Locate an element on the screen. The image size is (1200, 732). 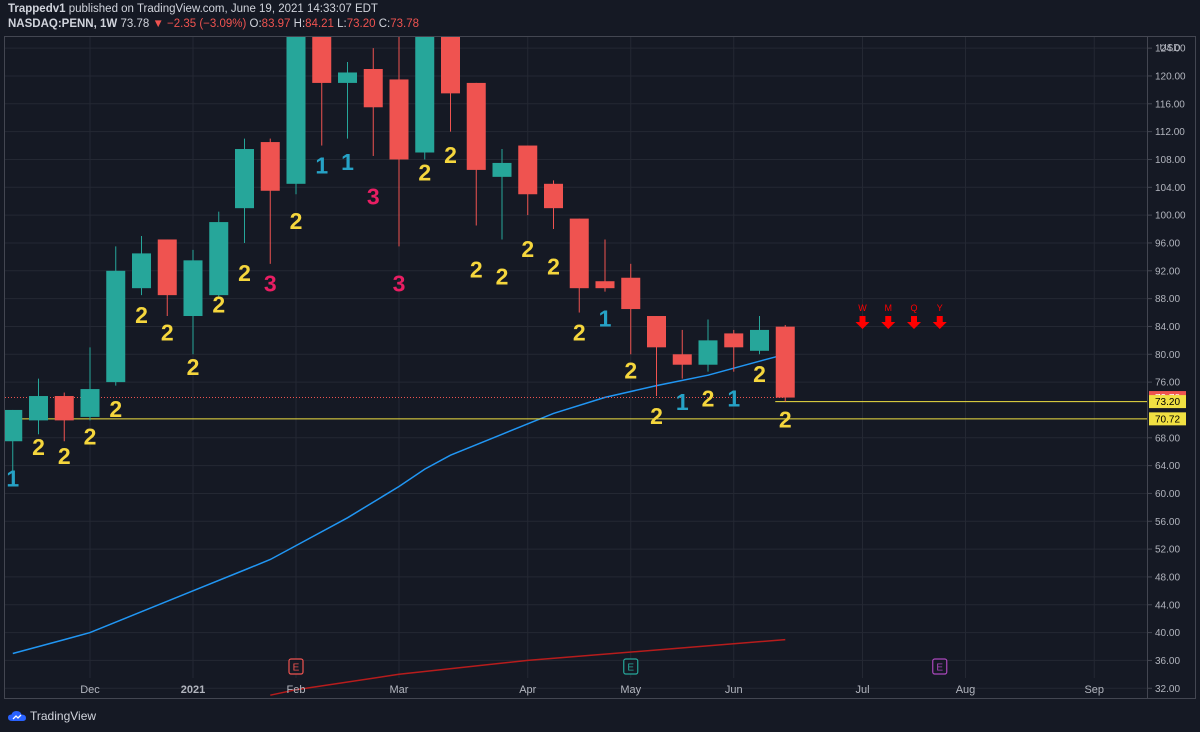
y-axis-tick-label: 76.00 is located at coordinates (1167, 383).